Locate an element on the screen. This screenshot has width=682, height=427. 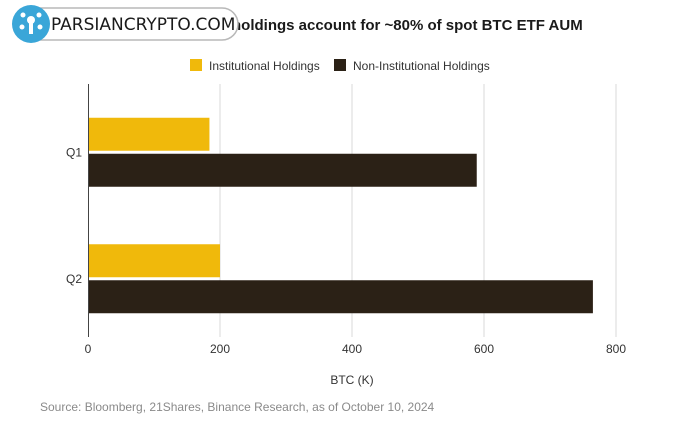
bar-institutional-q2 is located at coordinates (154, 261).